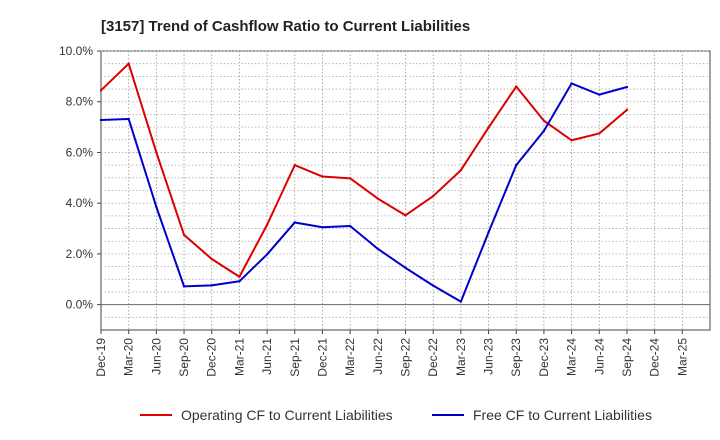  Describe the element at coordinates (156, 356) in the screenshot. I see `x-tick-label: Jun-20` at that location.